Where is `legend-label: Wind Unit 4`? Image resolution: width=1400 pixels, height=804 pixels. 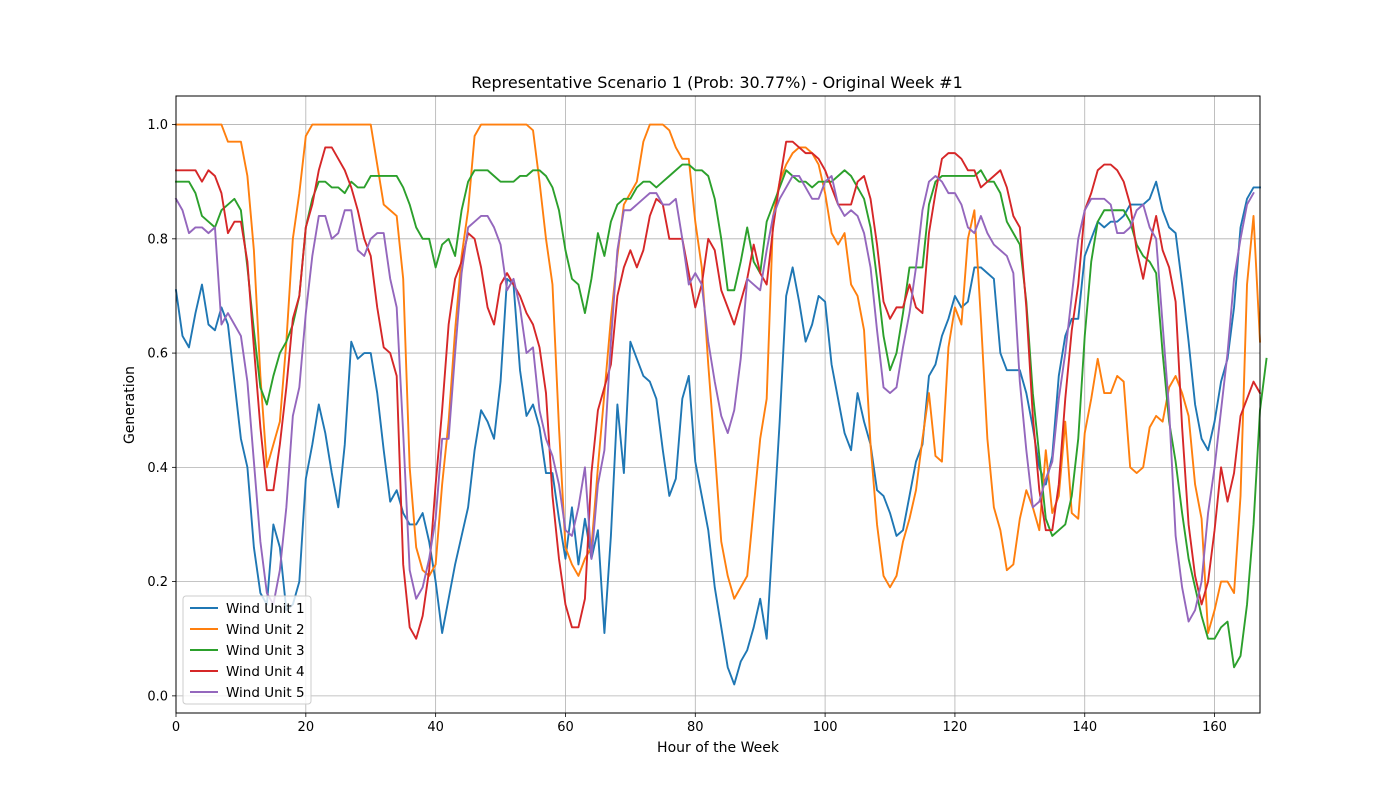
legend-label: Wind Unit 4 is located at coordinates (265, 672).